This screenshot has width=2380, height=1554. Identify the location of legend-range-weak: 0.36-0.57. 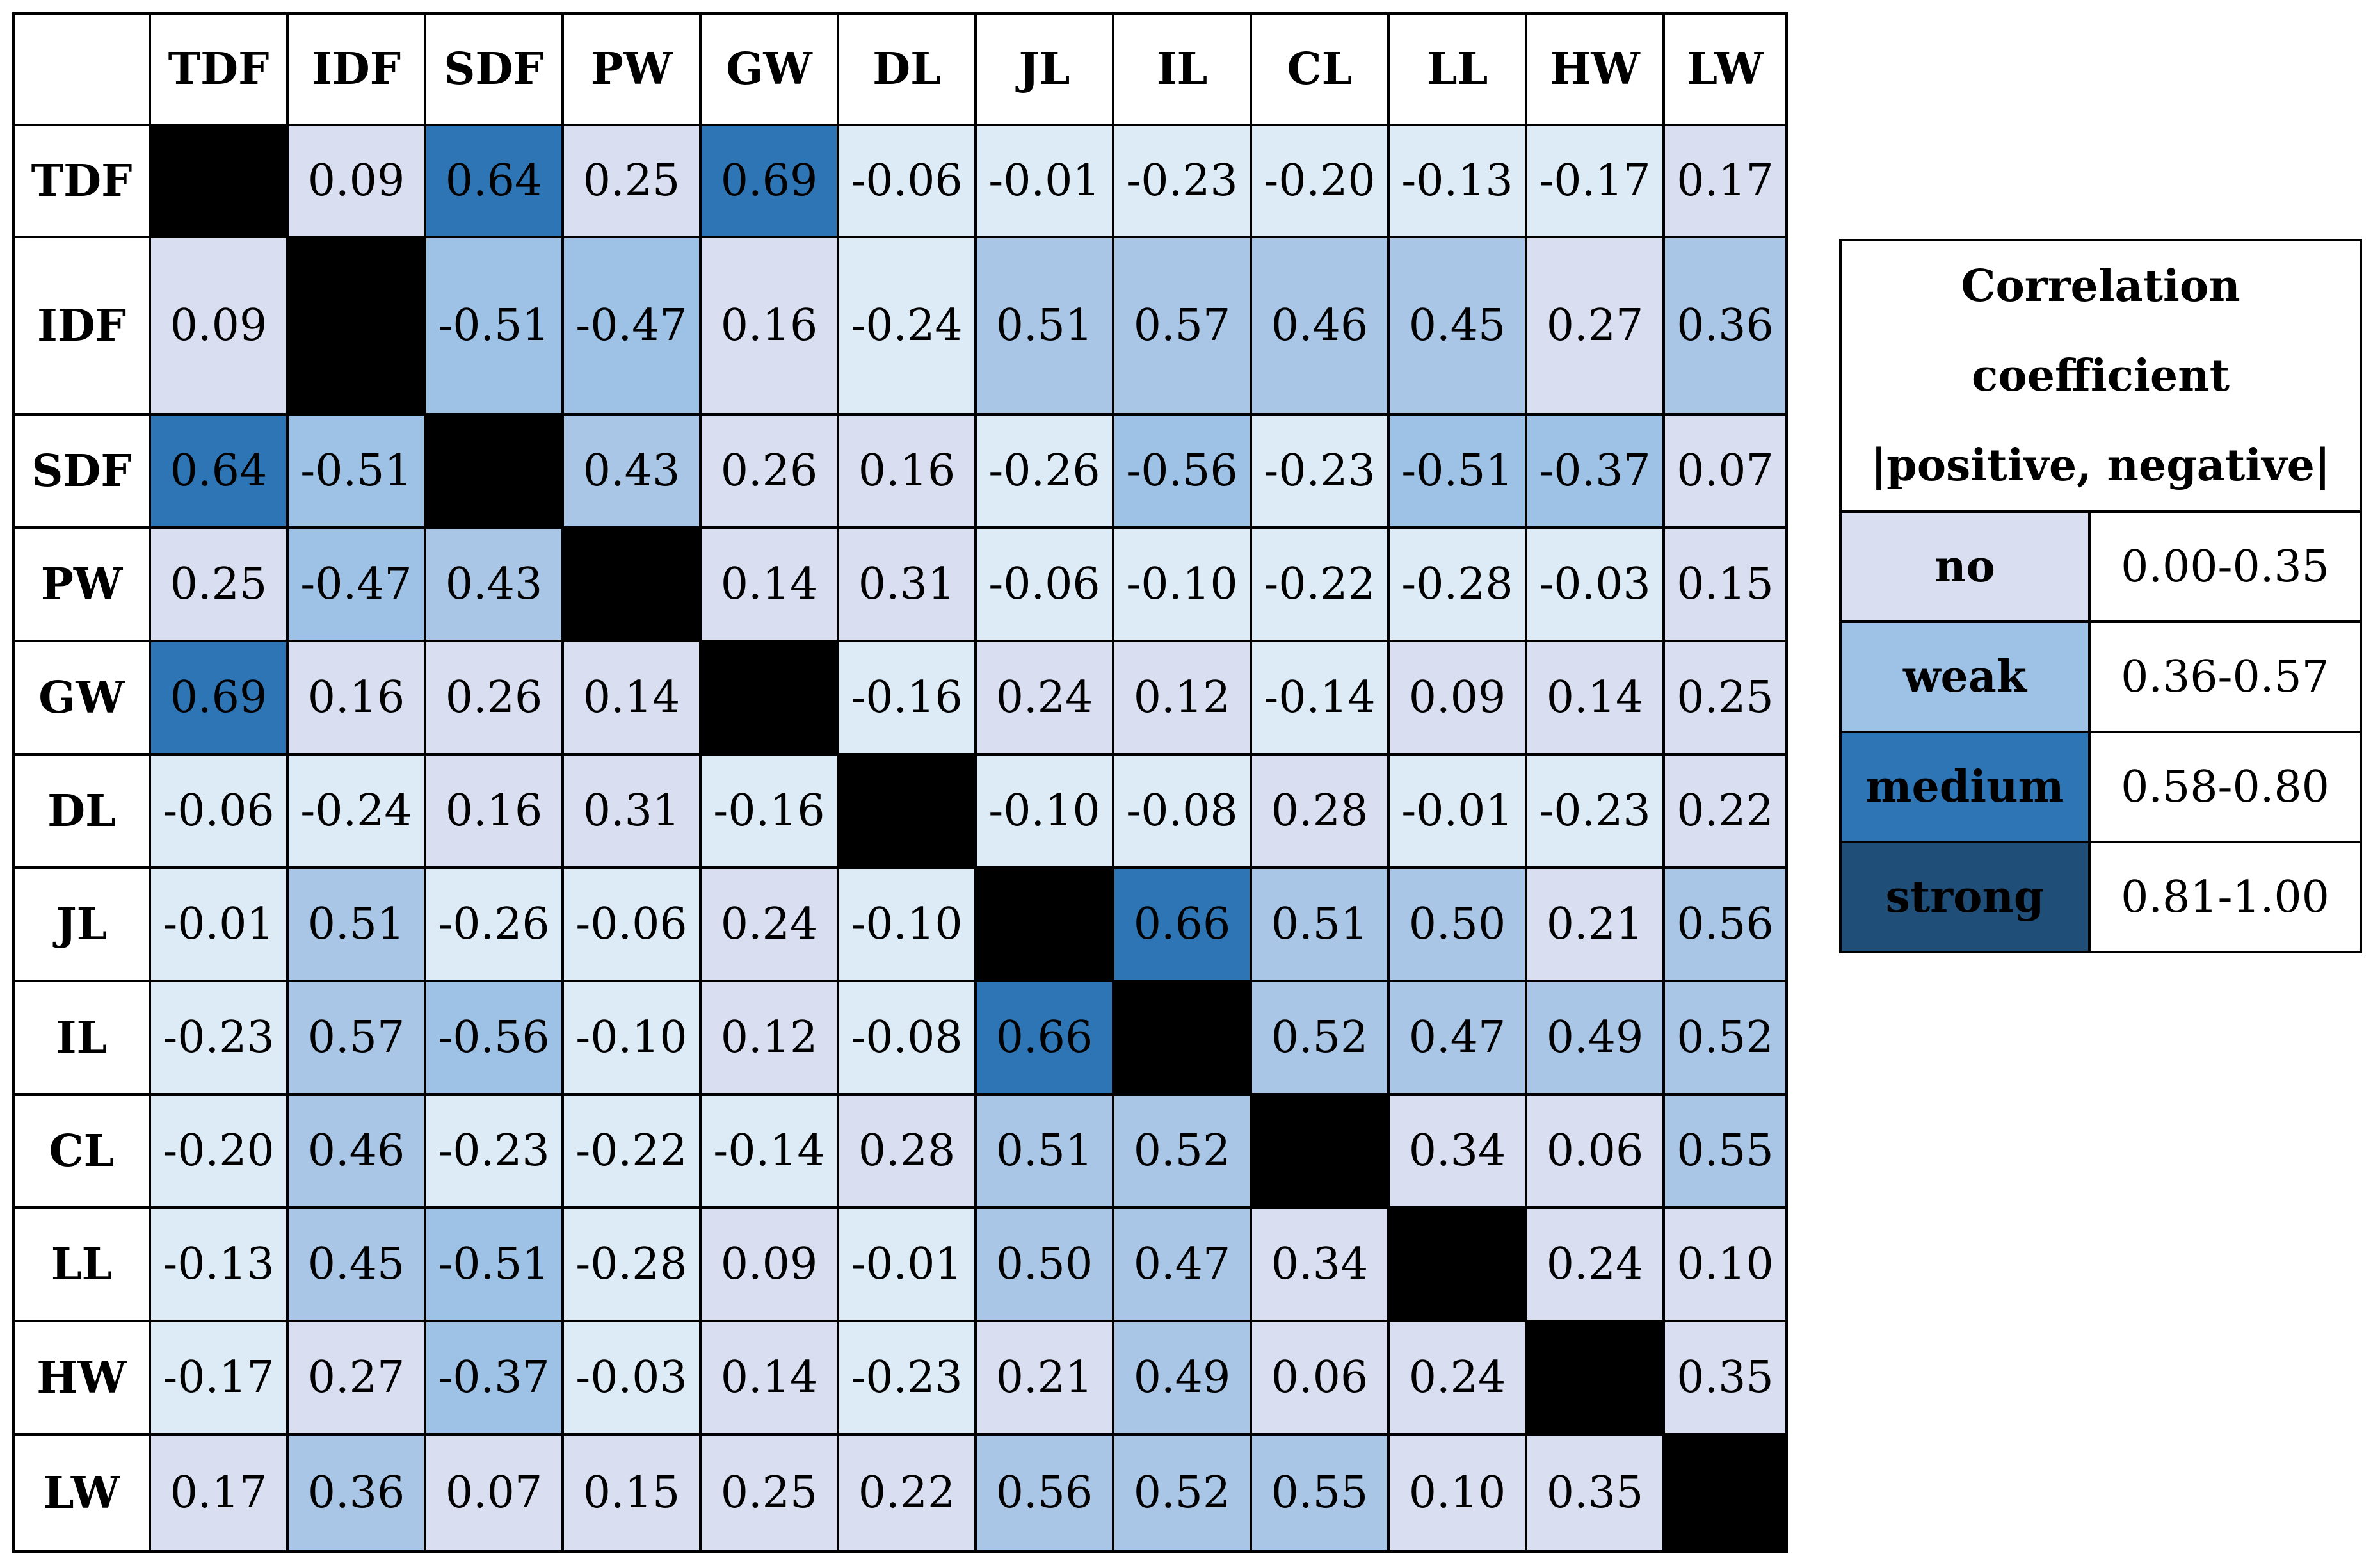
(2225, 677).